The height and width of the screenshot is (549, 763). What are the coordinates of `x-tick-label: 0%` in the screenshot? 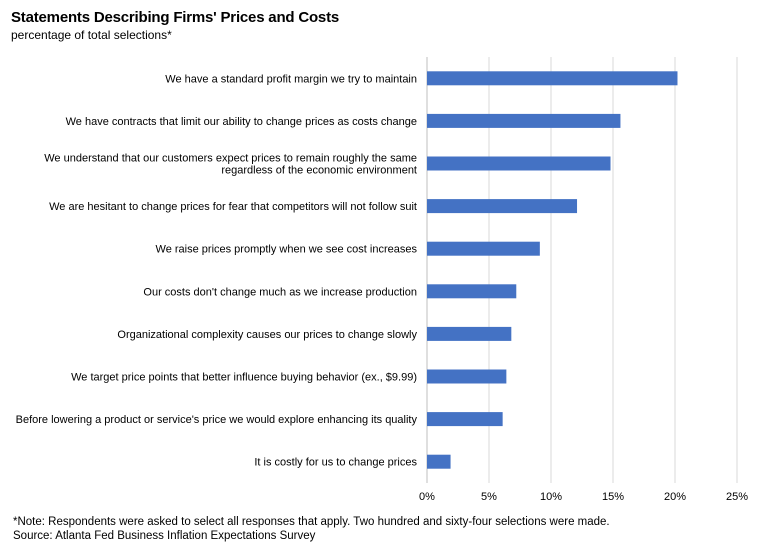 It's located at (427, 497).